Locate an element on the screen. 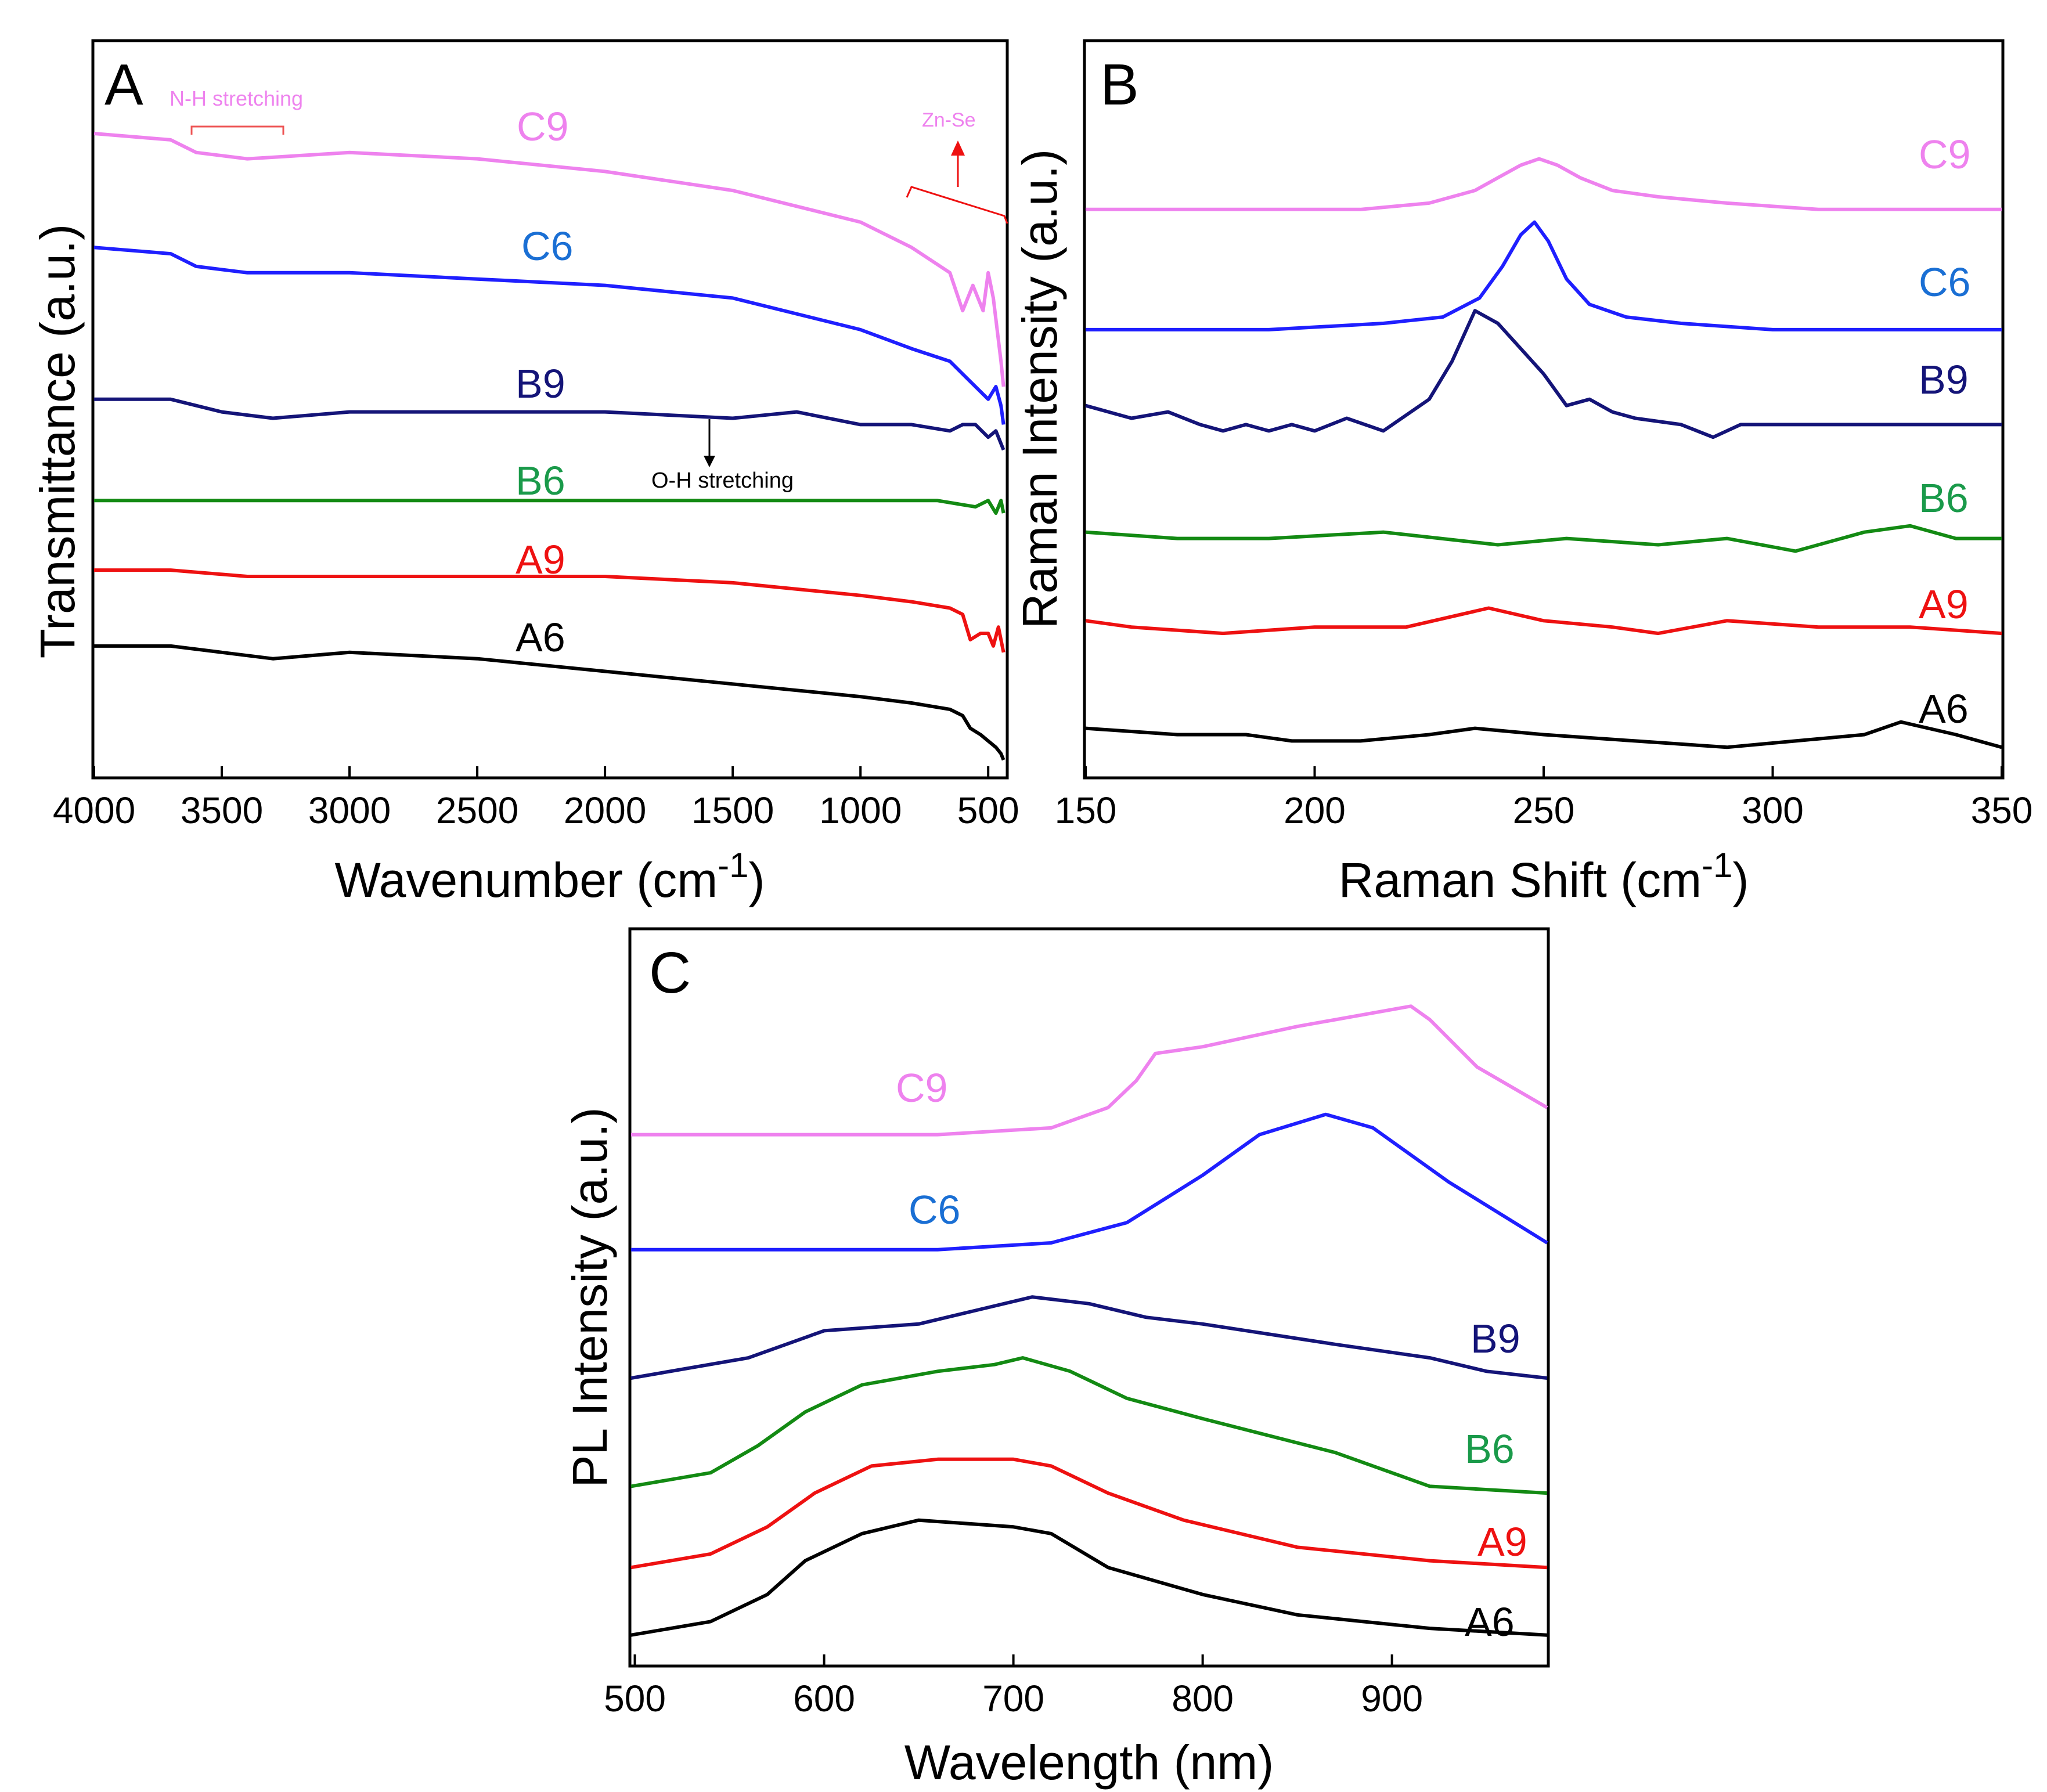 This screenshot has height=1792, width=2047. x-axis: 500 600 700 800 900 is located at coordinates (1014, 1686).